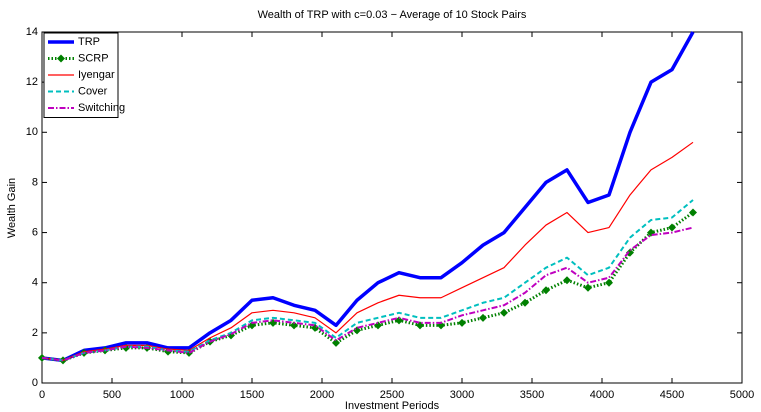 The image size is (761, 412). I want to click on x-tick-label: 5000, so click(742, 395).